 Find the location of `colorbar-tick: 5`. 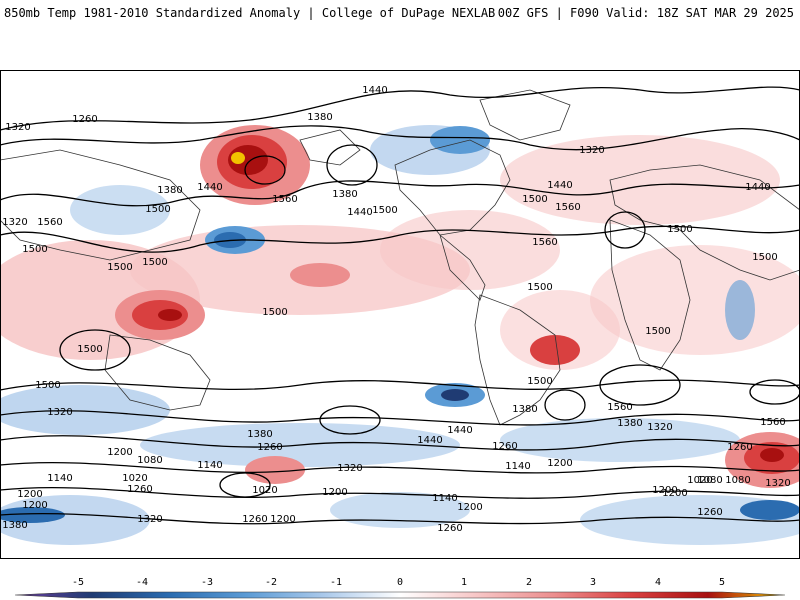

colorbar-tick: 5 is located at coordinates (722, 582).